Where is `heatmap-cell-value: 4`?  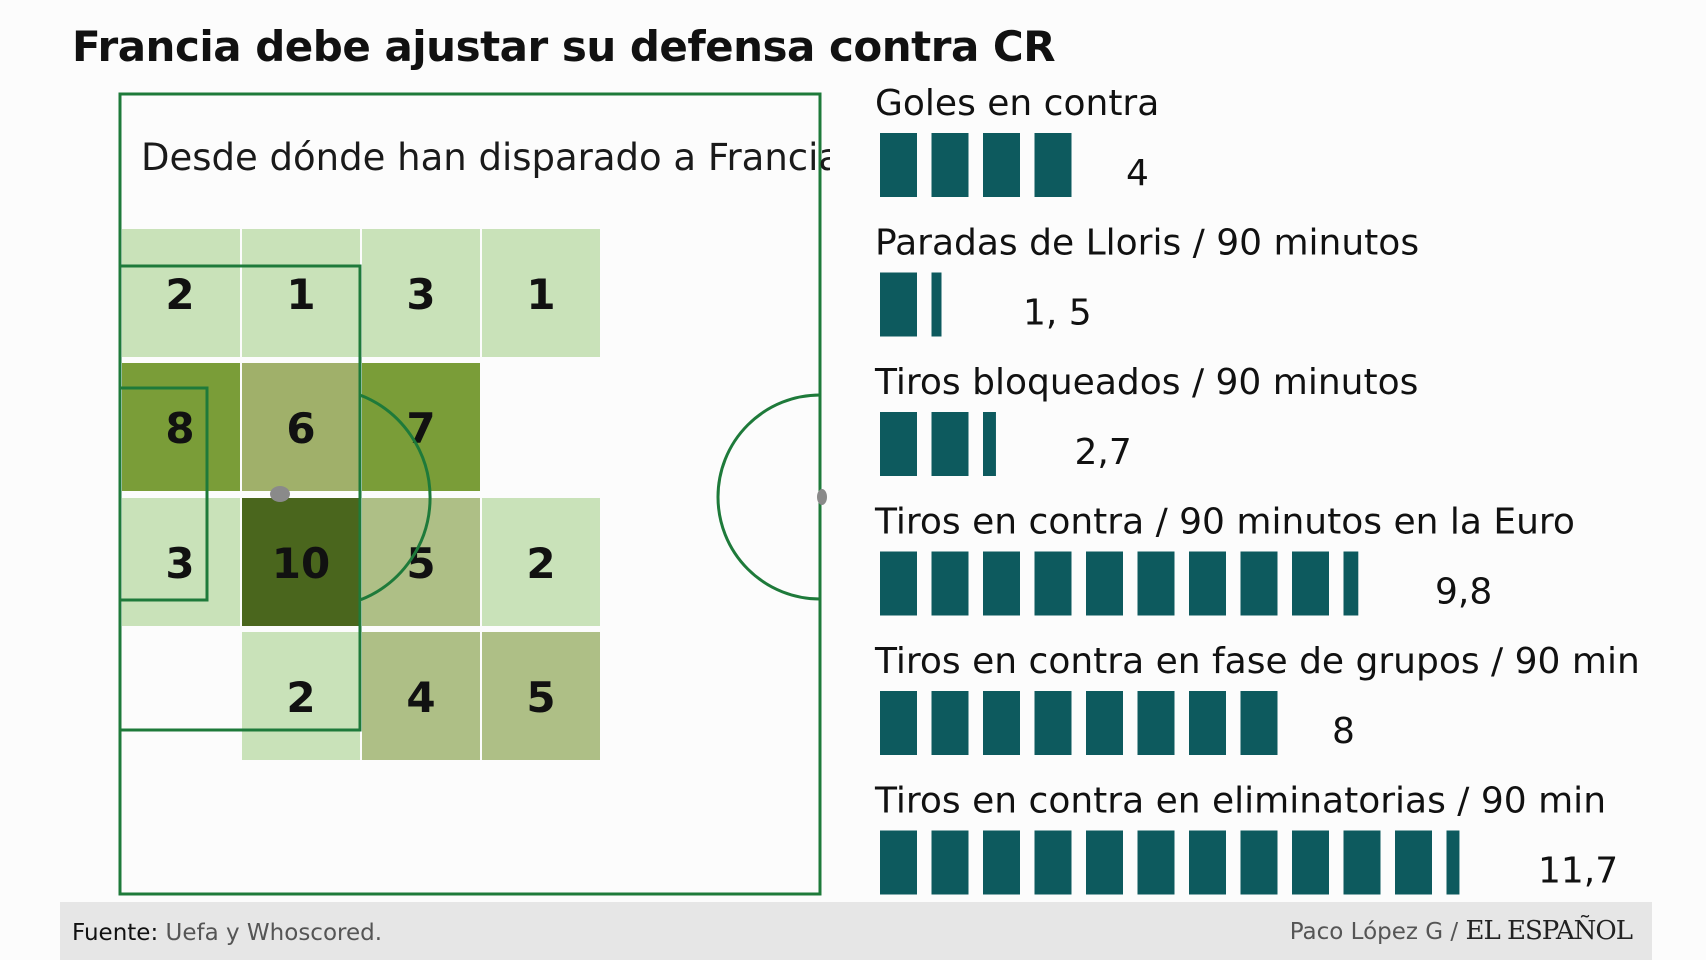 heatmap-cell-value: 4 is located at coordinates (420, 697).